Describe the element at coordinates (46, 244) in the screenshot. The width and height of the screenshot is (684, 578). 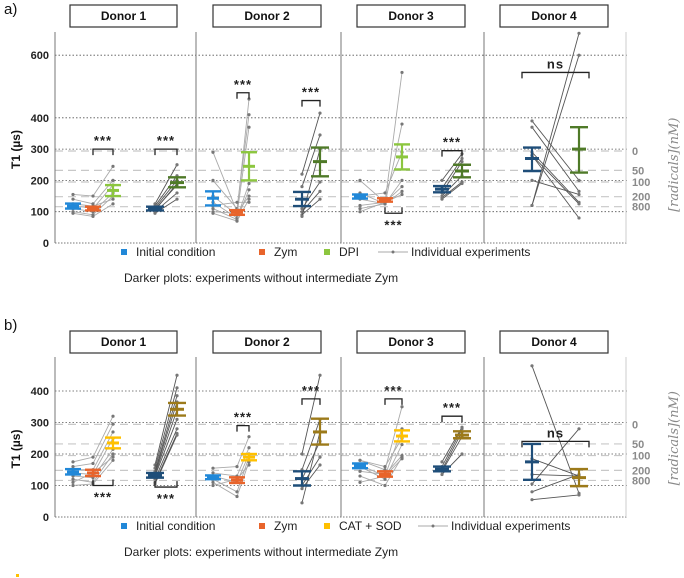
I see `y-tick-label: 0` at that location.